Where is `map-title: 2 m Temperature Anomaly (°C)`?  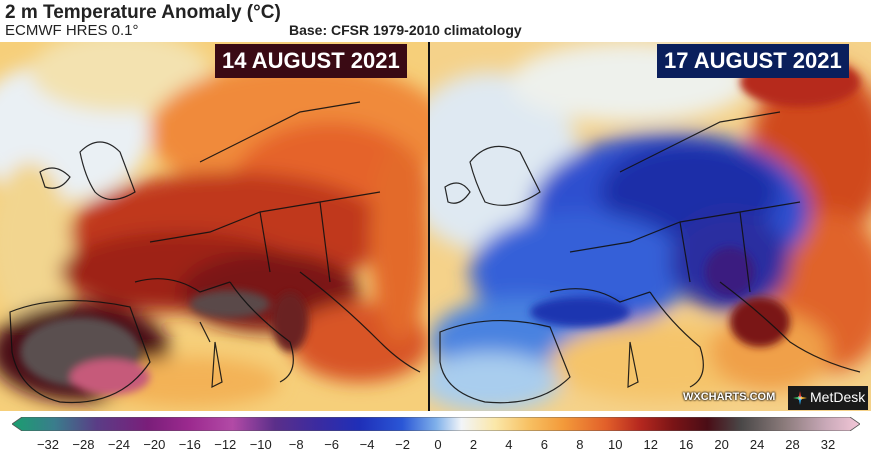 map-title: 2 m Temperature Anomaly (°C) is located at coordinates (143, 12).